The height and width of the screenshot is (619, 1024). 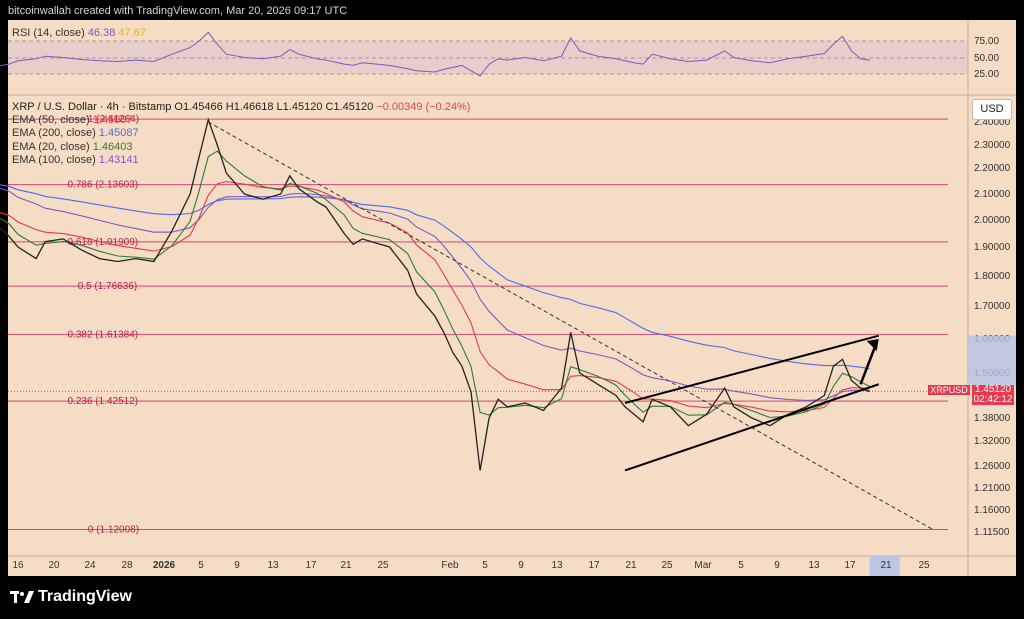 I want to click on time-range-highlight, so click(x=884, y=566).